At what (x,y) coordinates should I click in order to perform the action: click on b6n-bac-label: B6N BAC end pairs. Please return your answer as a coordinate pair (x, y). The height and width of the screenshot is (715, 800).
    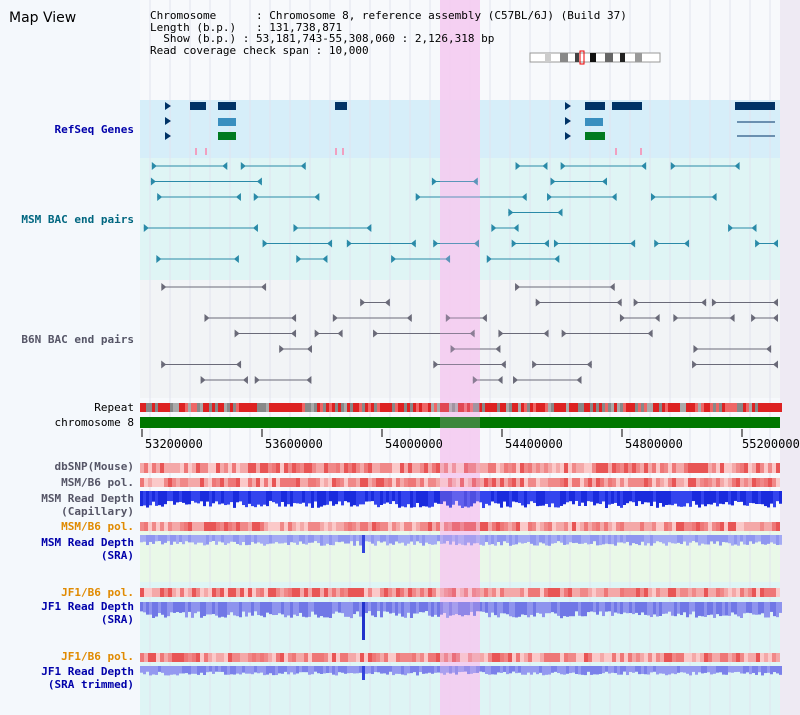
    Looking at the image, I should click on (77, 339).